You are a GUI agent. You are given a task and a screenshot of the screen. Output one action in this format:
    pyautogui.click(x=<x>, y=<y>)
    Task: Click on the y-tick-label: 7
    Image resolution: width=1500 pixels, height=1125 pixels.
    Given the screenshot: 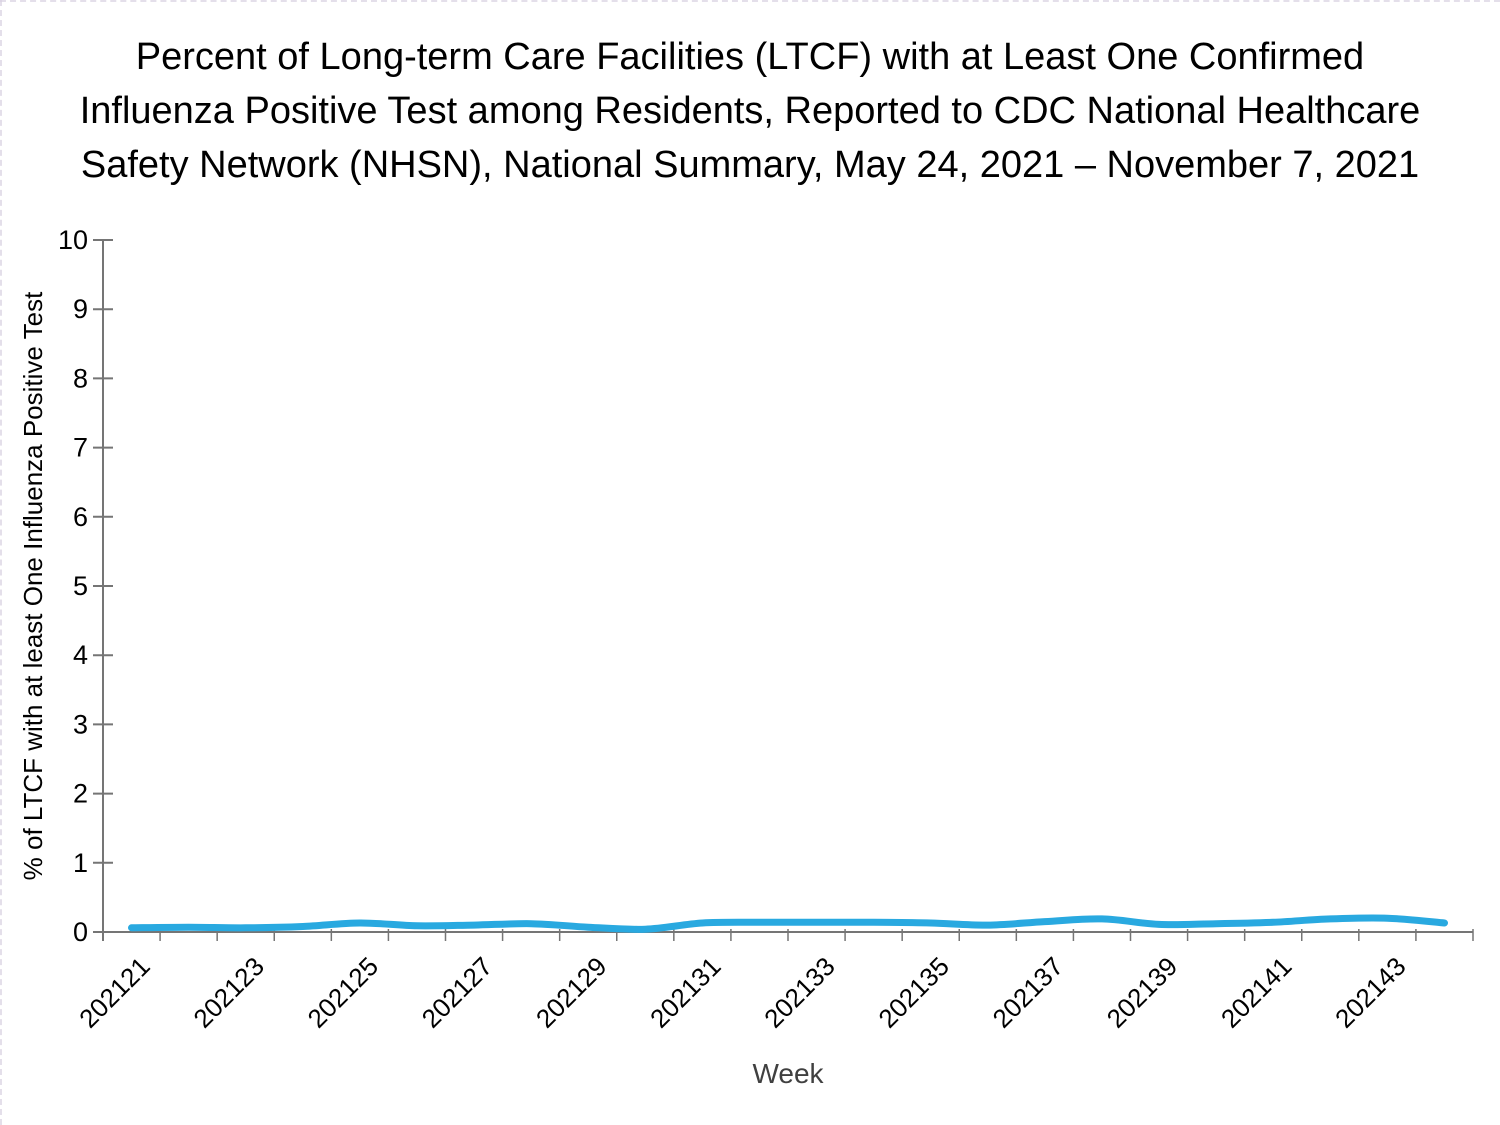 What is the action you would take?
    pyautogui.click(x=80, y=448)
    